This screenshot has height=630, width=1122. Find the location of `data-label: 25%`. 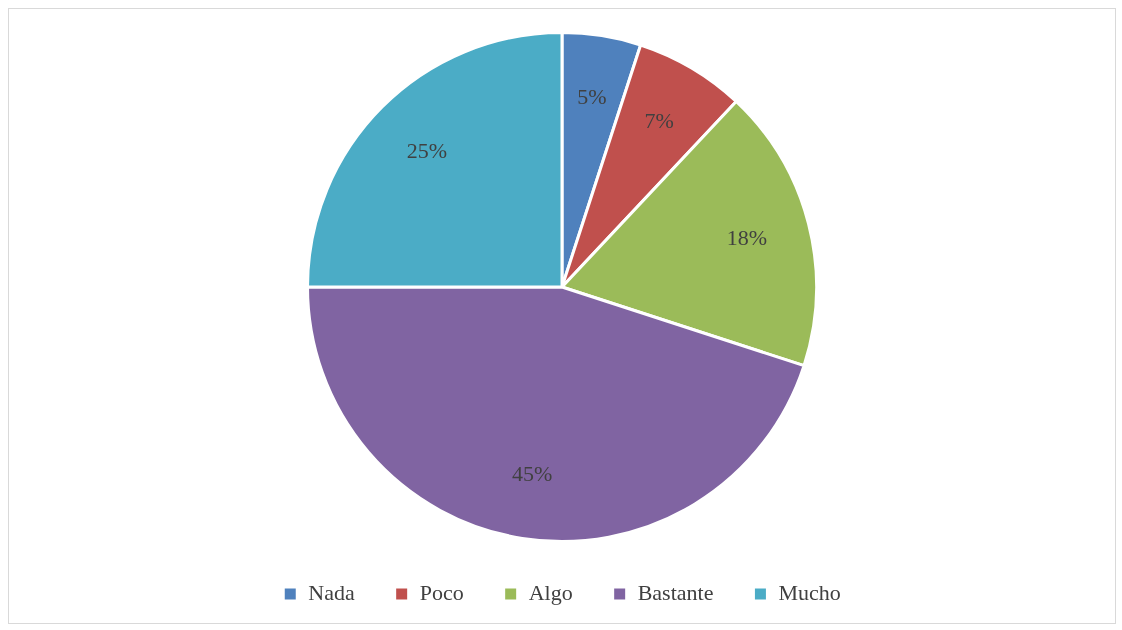

data-label: 25% is located at coordinates (427, 150).